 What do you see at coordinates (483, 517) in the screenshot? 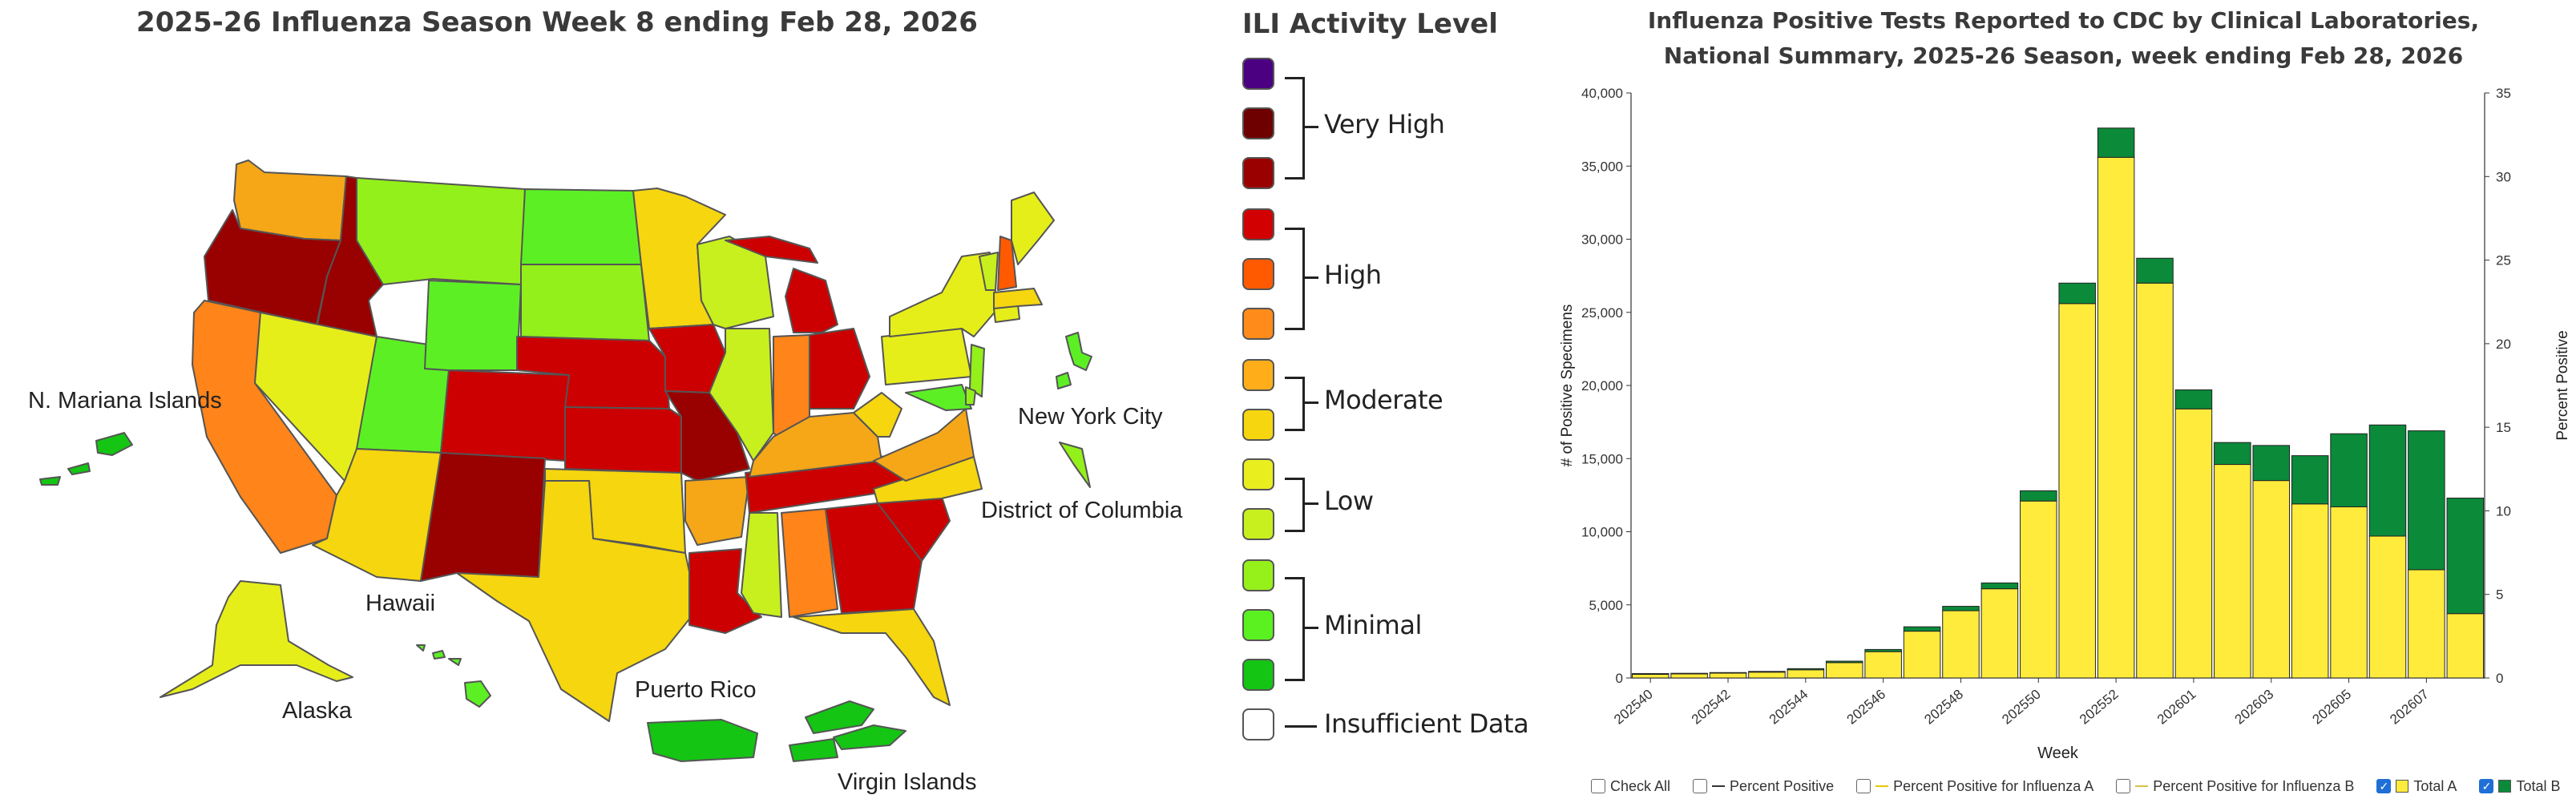
I see `state-nm` at bounding box center [483, 517].